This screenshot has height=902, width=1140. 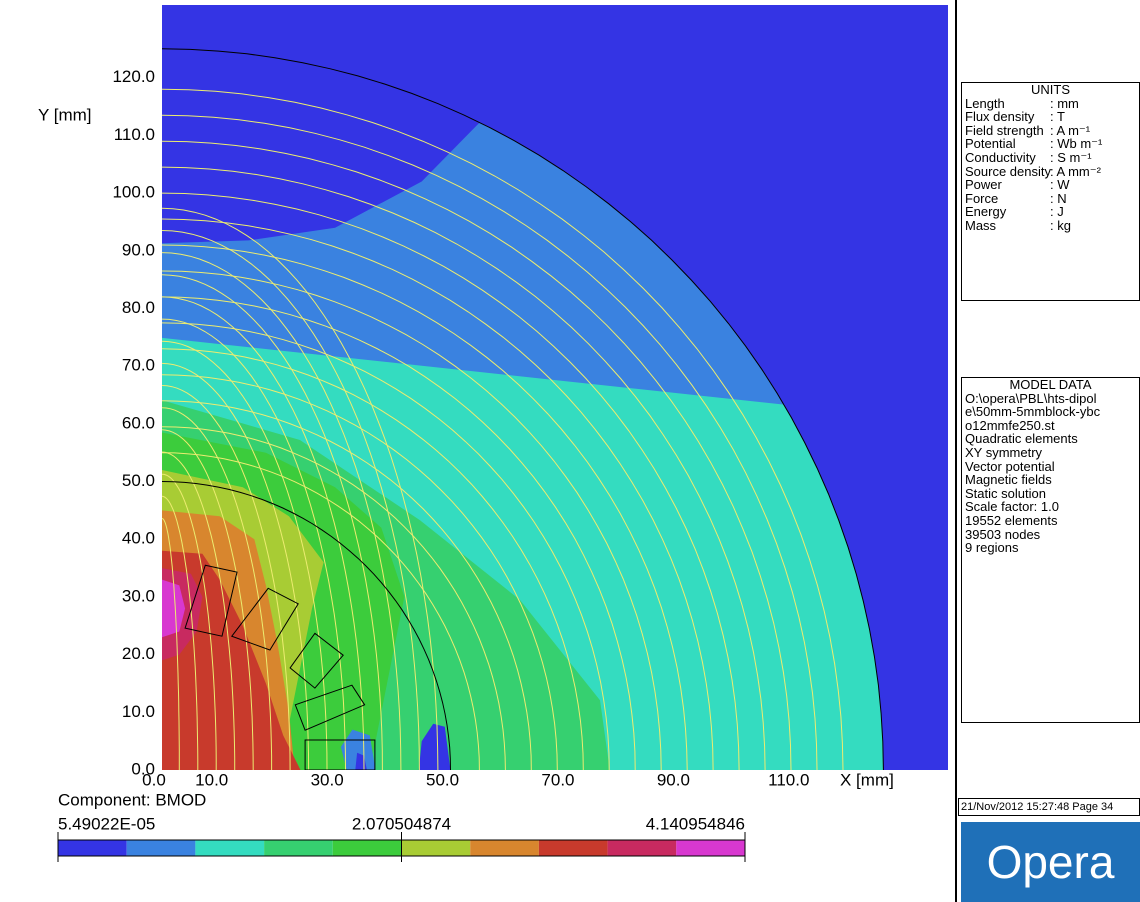 What do you see at coordinates (981, 225) in the screenshot?
I see `unit-name: Mass` at bounding box center [981, 225].